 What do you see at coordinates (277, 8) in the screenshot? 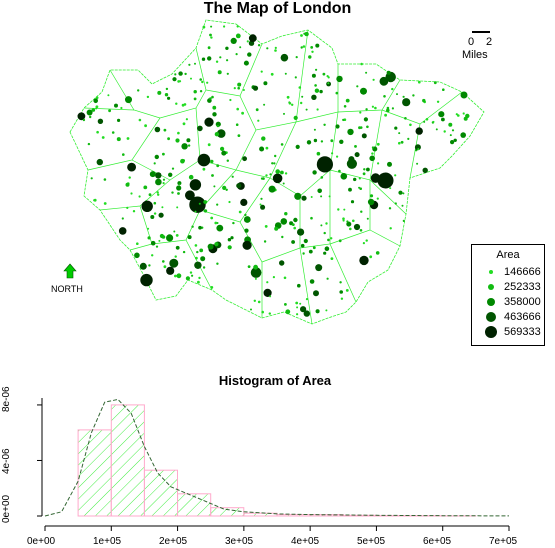
I see `map-title: The Map of London` at bounding box center [277, 8].